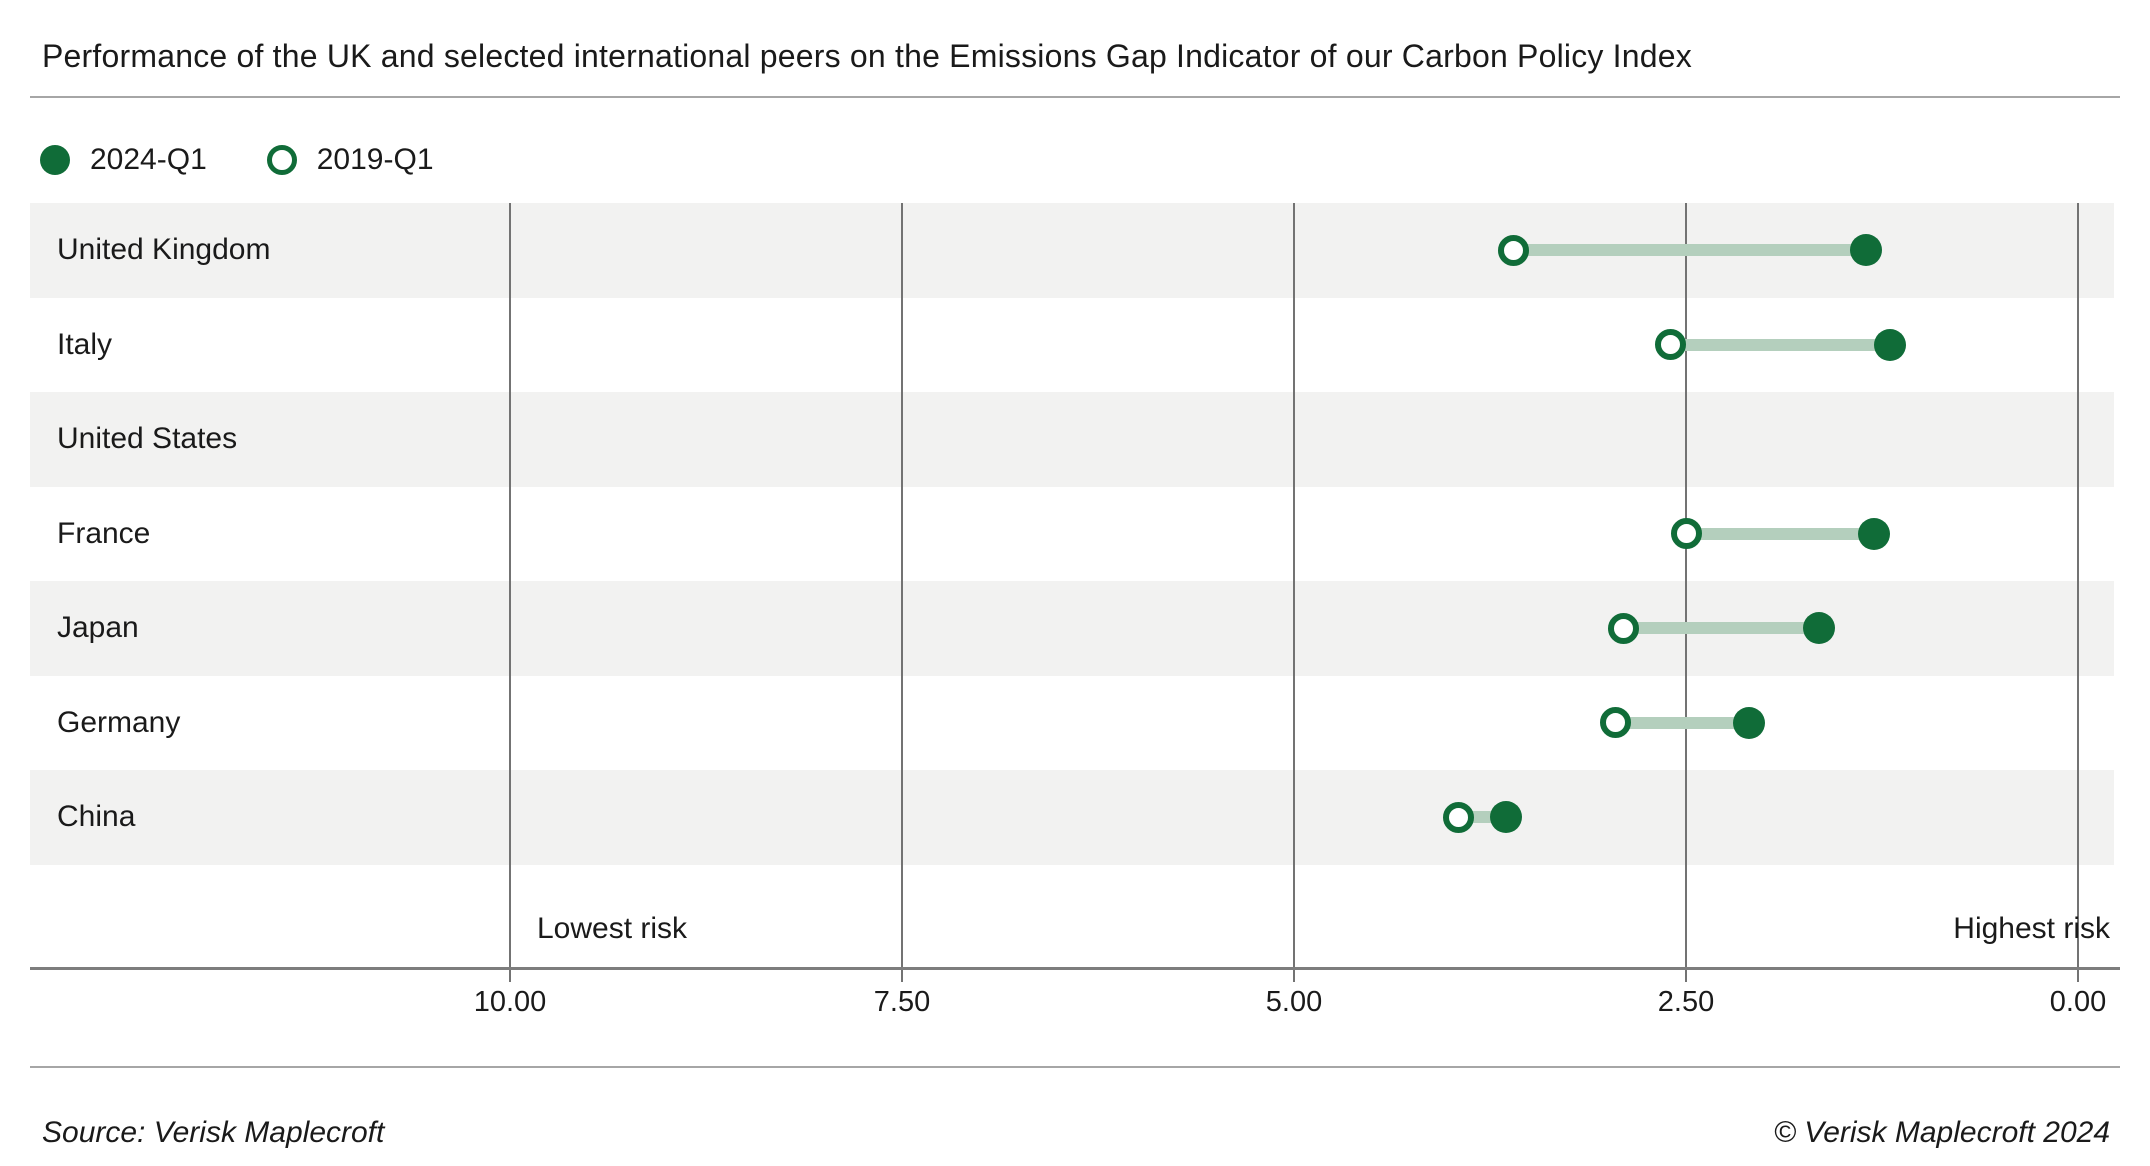 Image resolution: width=2150 pixels, height=1166 pixels. Describe the element at coordinates (147, 439) in the screenshot. I see `country-label: United States` at that location.